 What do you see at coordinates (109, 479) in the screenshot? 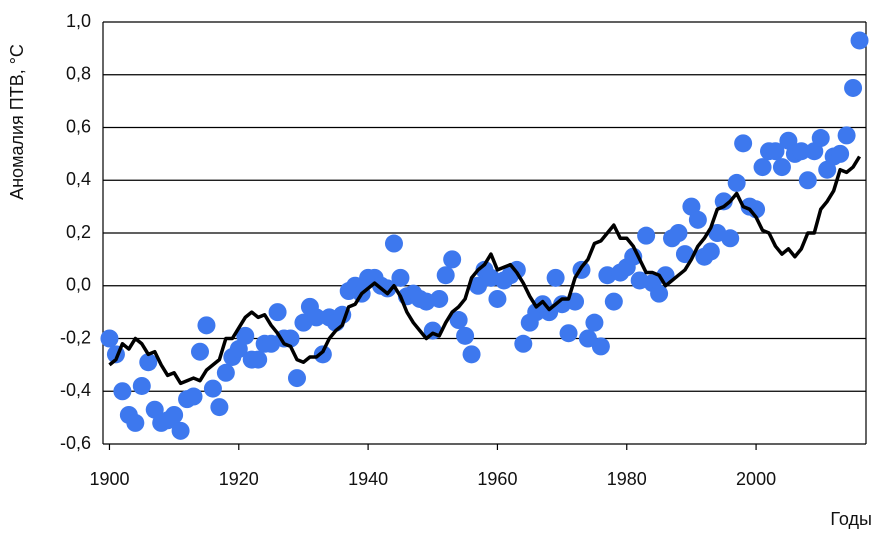
I see `x-tick-label: 1900` at bounding box center [109, 479].